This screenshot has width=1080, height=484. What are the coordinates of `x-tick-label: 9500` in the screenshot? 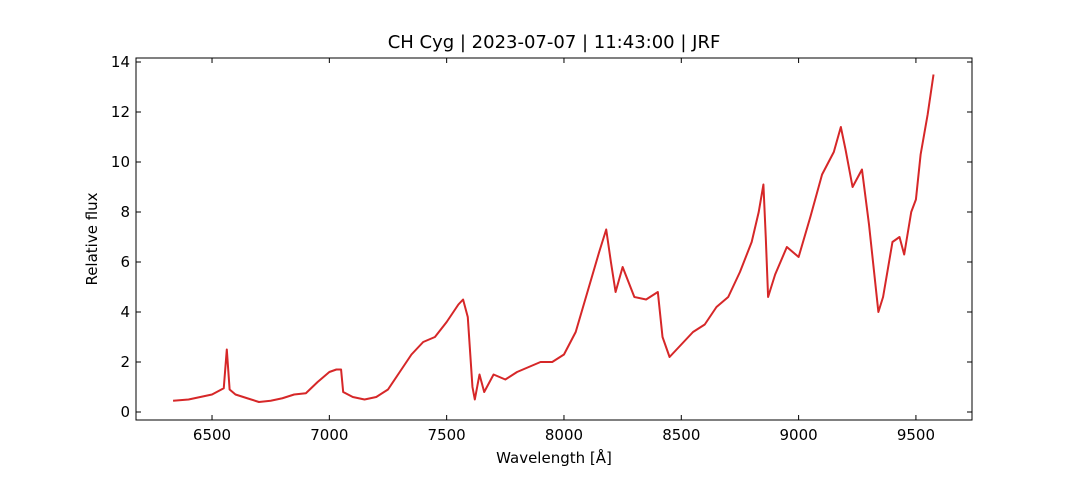 It's located at (916, 435).